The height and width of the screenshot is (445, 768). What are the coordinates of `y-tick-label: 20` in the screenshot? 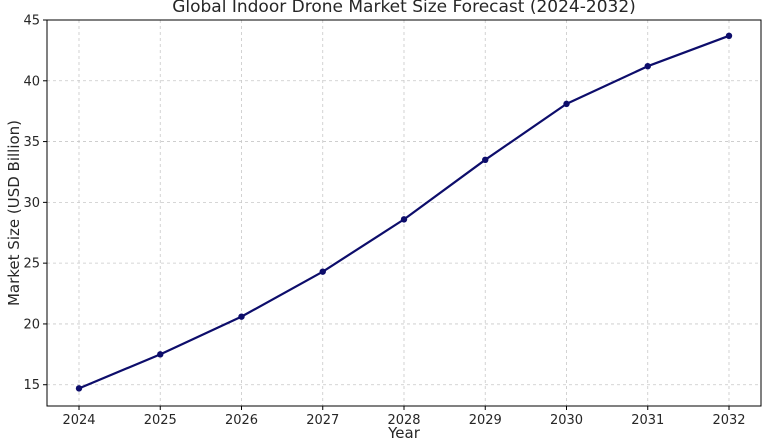 It's located at (31, 324).